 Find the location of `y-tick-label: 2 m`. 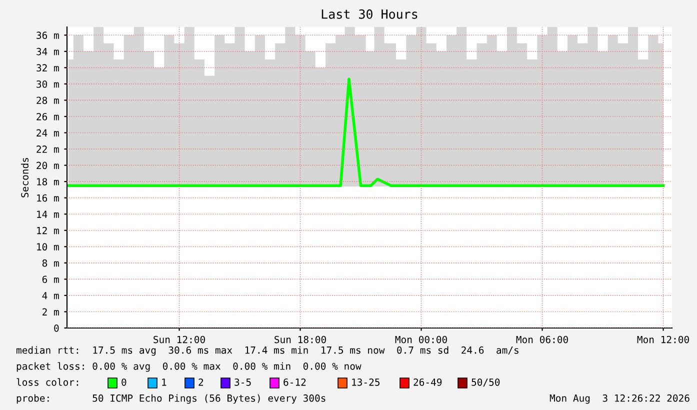

y-tick-label: 2 m is located at coordinates (50, 312).